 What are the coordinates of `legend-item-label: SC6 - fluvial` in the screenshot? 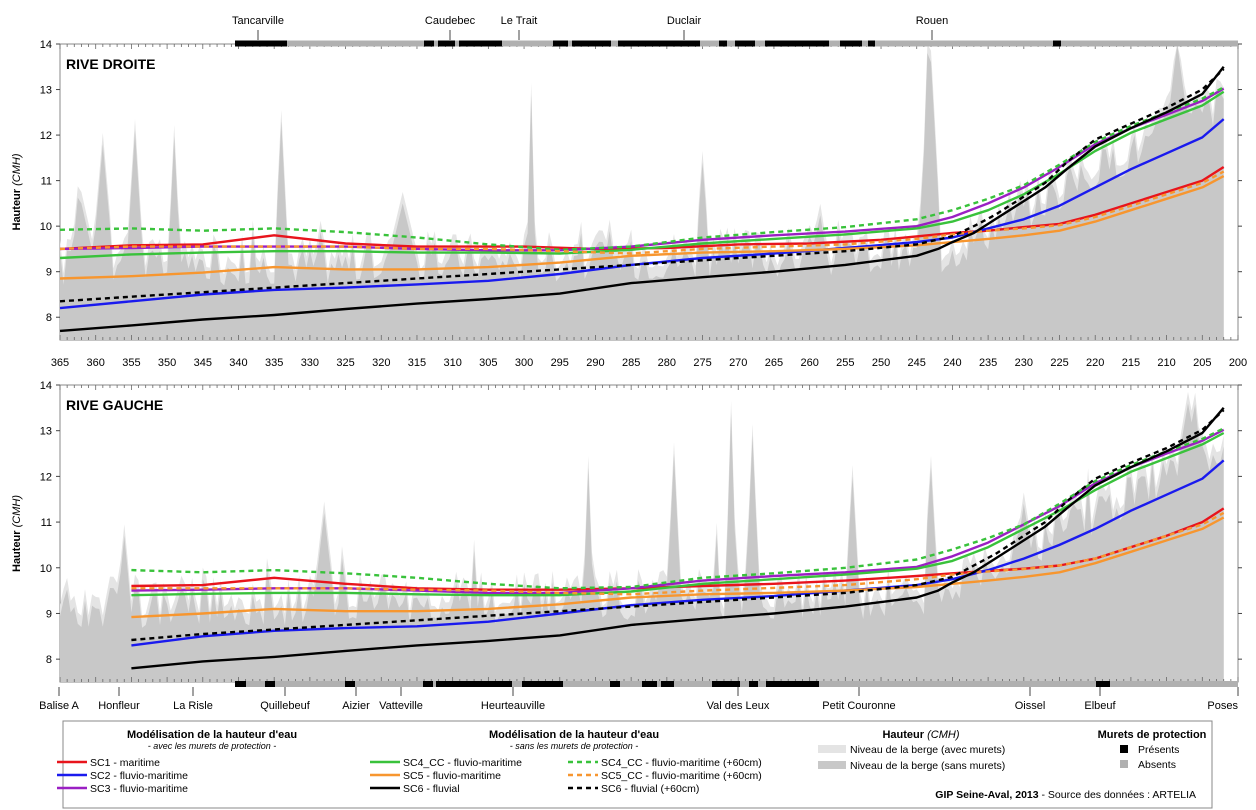 It's located at (431, 789).